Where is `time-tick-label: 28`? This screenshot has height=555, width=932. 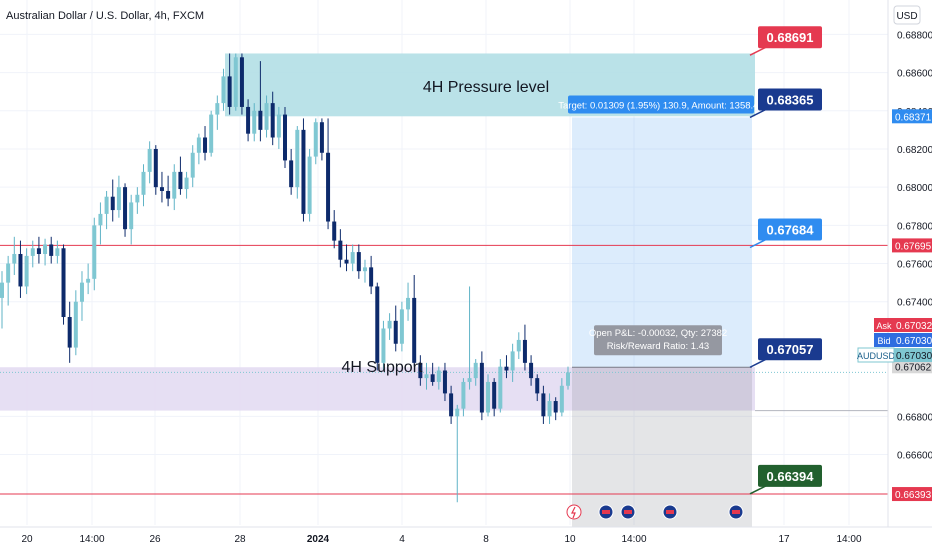 time-tick-label: 28 is located at coordinates (240, 539).